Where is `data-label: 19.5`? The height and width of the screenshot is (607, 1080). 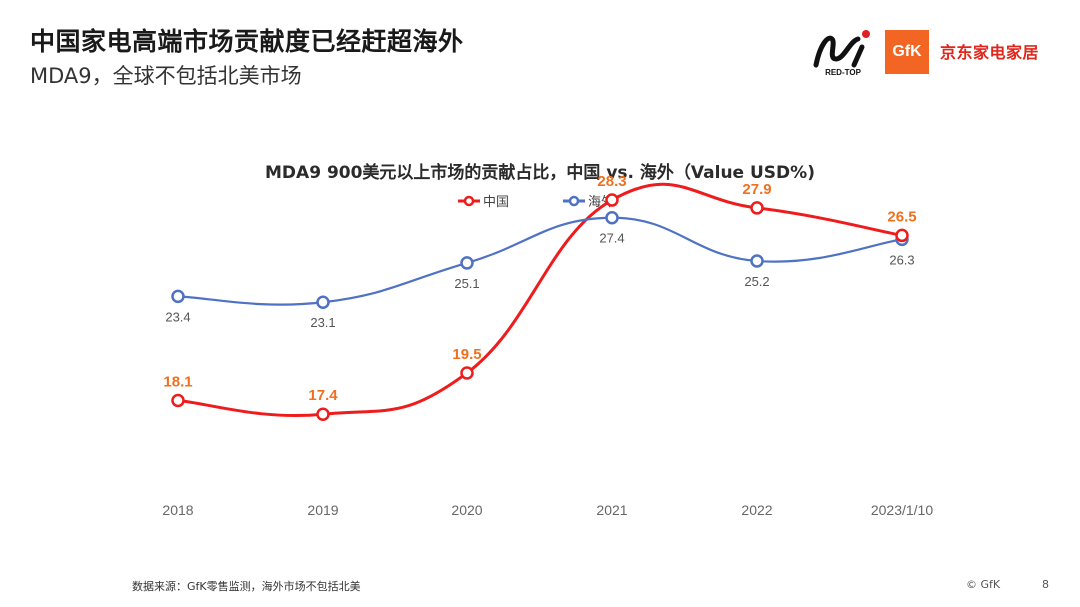
data-label: 19.5 is located at coordinates (466, 354).